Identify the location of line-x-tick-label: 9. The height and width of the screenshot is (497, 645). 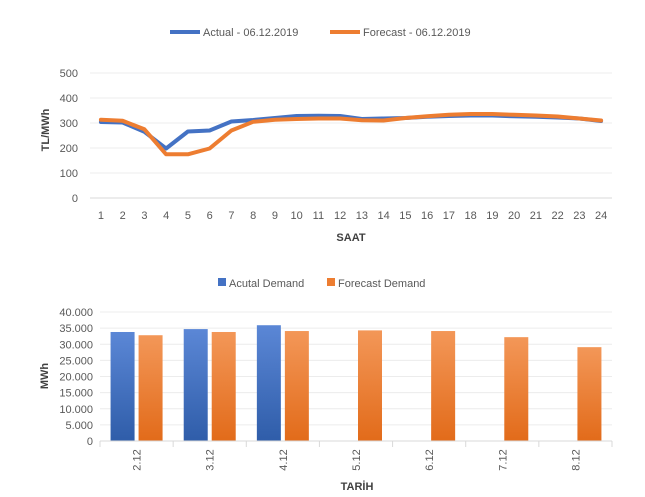
(275, 216).